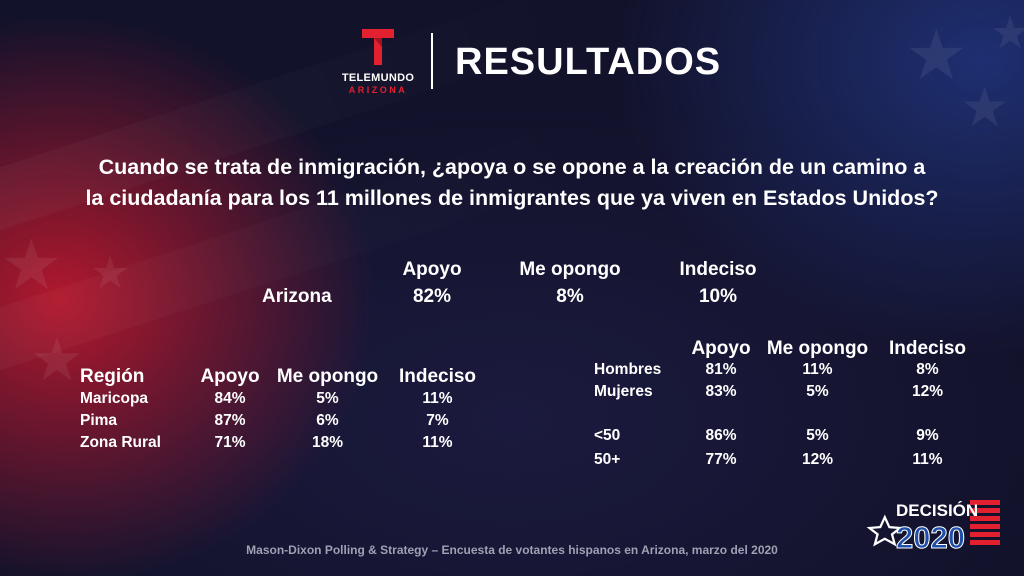  Describe the element at coordinates (718, 296) in the screenshot. I see `table-cell: 10%` at that location.